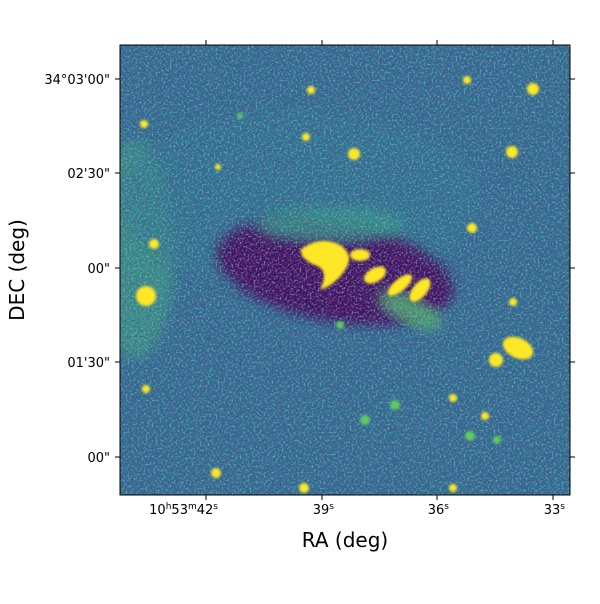 Image resolution: width=600 pixels, height=604 pixels. I want to click on y-tick-label: 34°03'00", so click(77, 80).